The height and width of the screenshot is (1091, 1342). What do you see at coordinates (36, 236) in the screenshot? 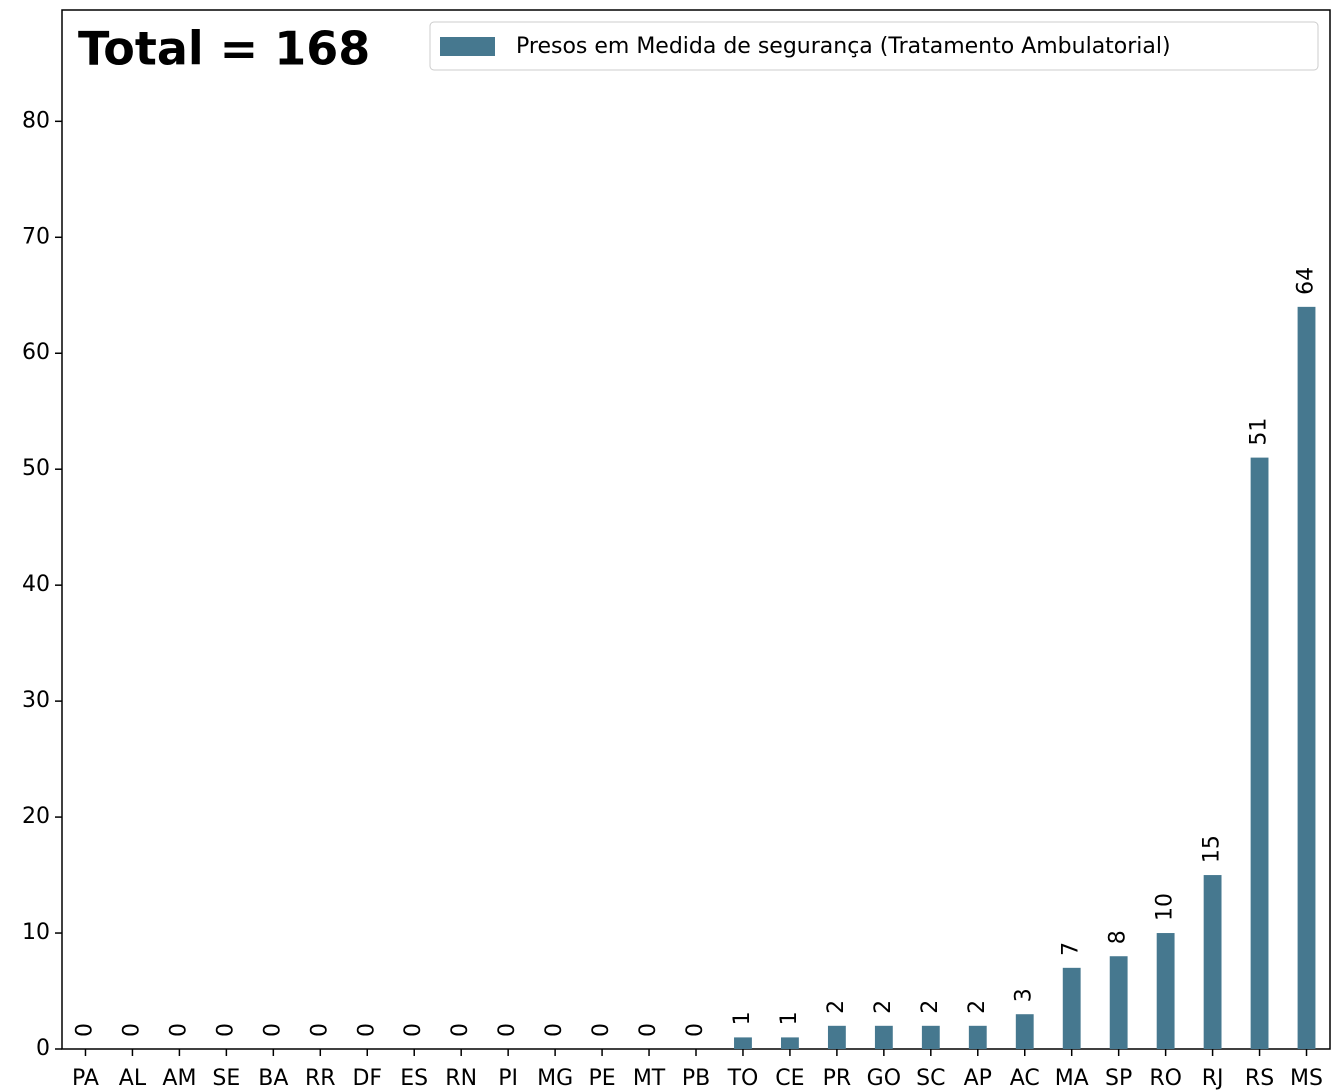
I see `y-tick-label: 70` at bounding box center [36, 236].